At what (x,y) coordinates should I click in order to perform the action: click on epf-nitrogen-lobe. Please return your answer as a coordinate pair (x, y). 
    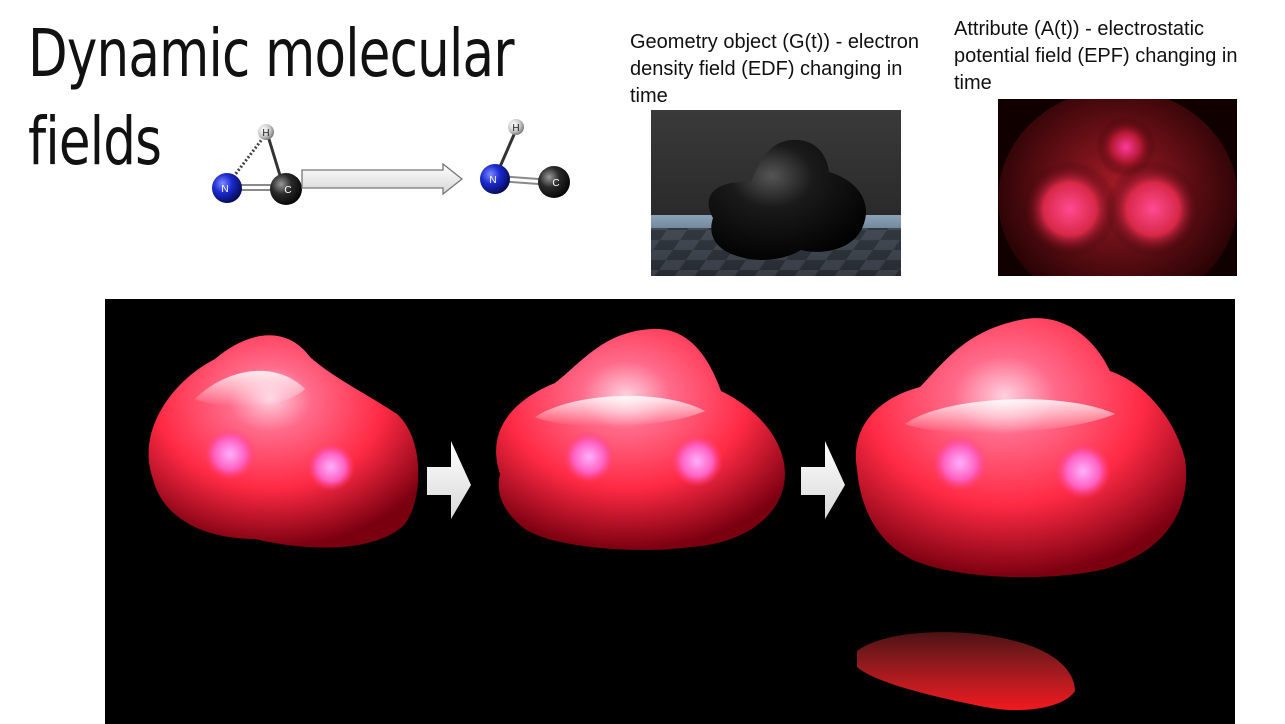
    Looking at the image, I should click on (1070, 209).